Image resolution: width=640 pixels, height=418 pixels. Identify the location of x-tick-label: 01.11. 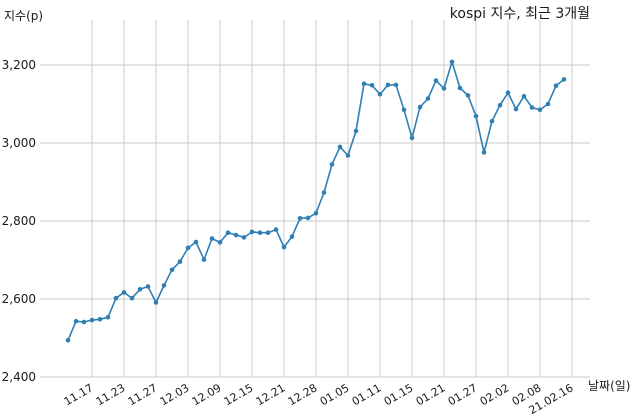
(367, 394).